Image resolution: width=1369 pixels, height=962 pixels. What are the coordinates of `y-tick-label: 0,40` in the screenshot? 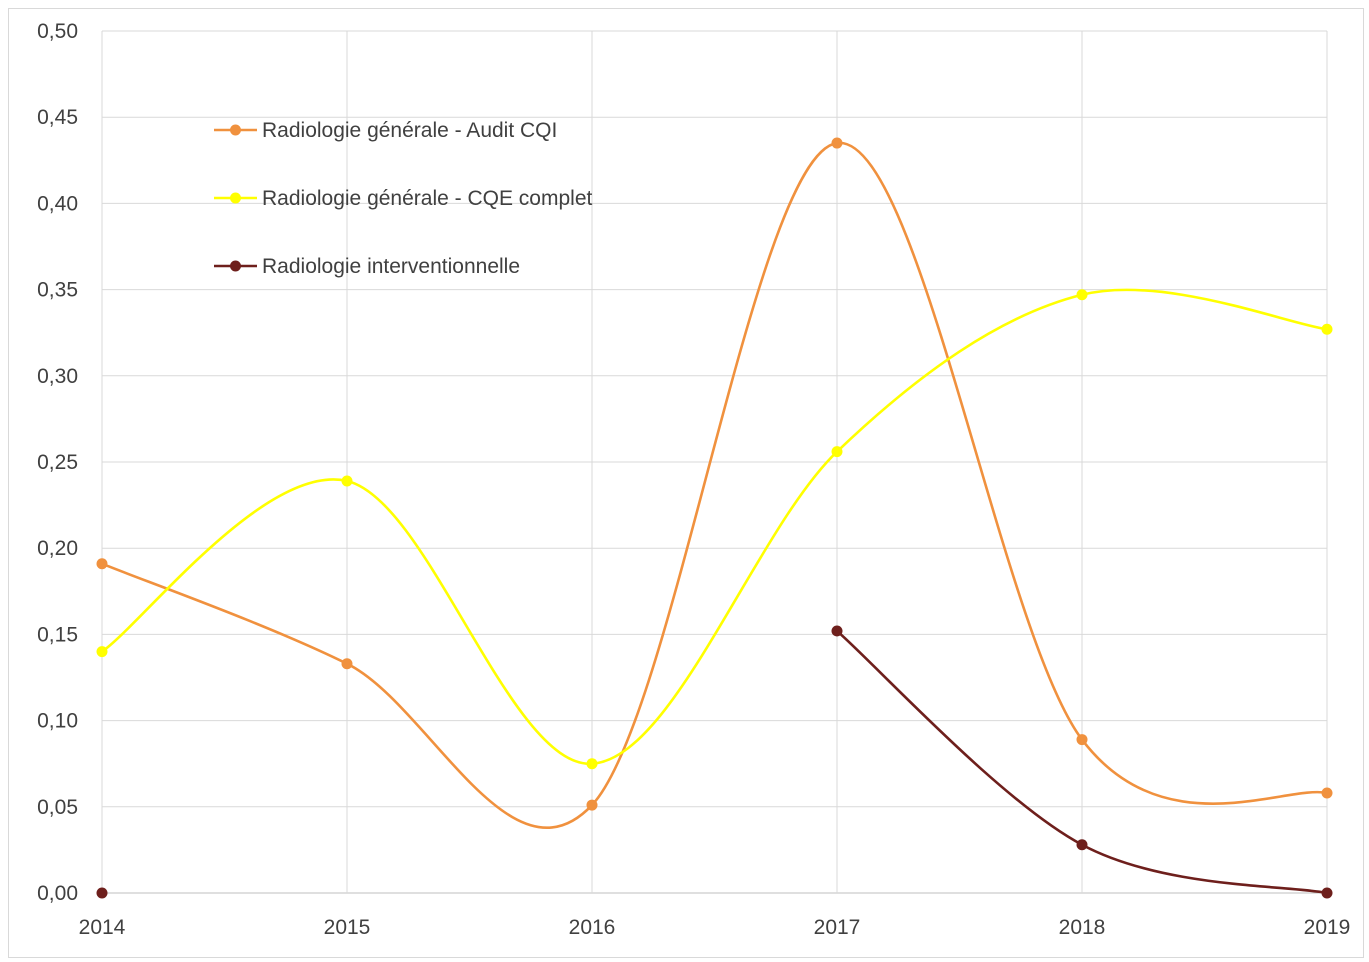 It's located at (57, 203).